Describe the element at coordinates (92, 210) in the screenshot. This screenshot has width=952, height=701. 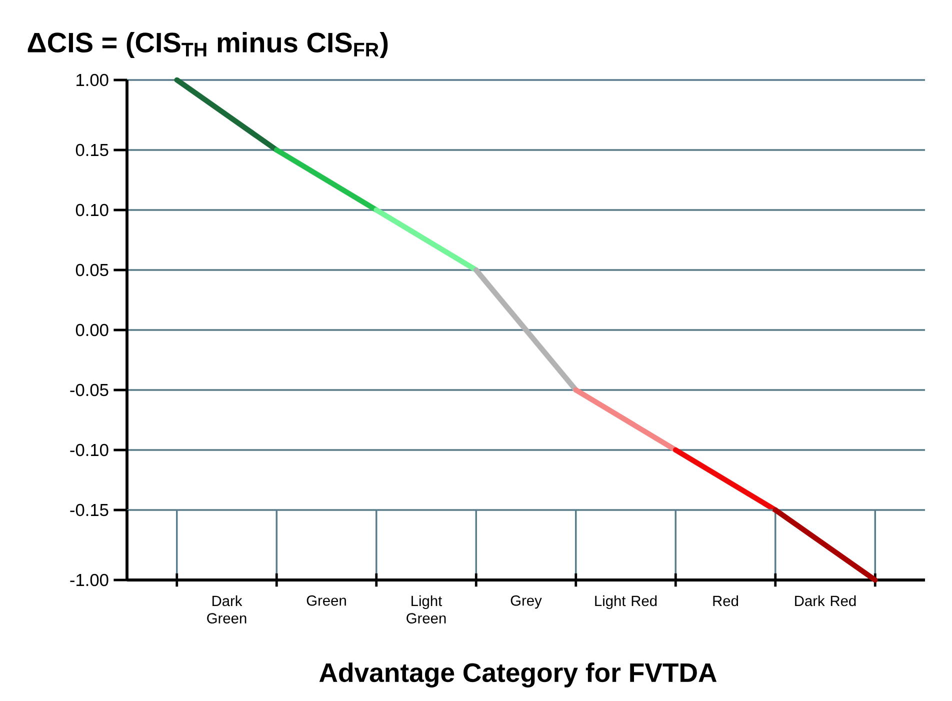
I see `y-tick-label: 0.10` at that location.